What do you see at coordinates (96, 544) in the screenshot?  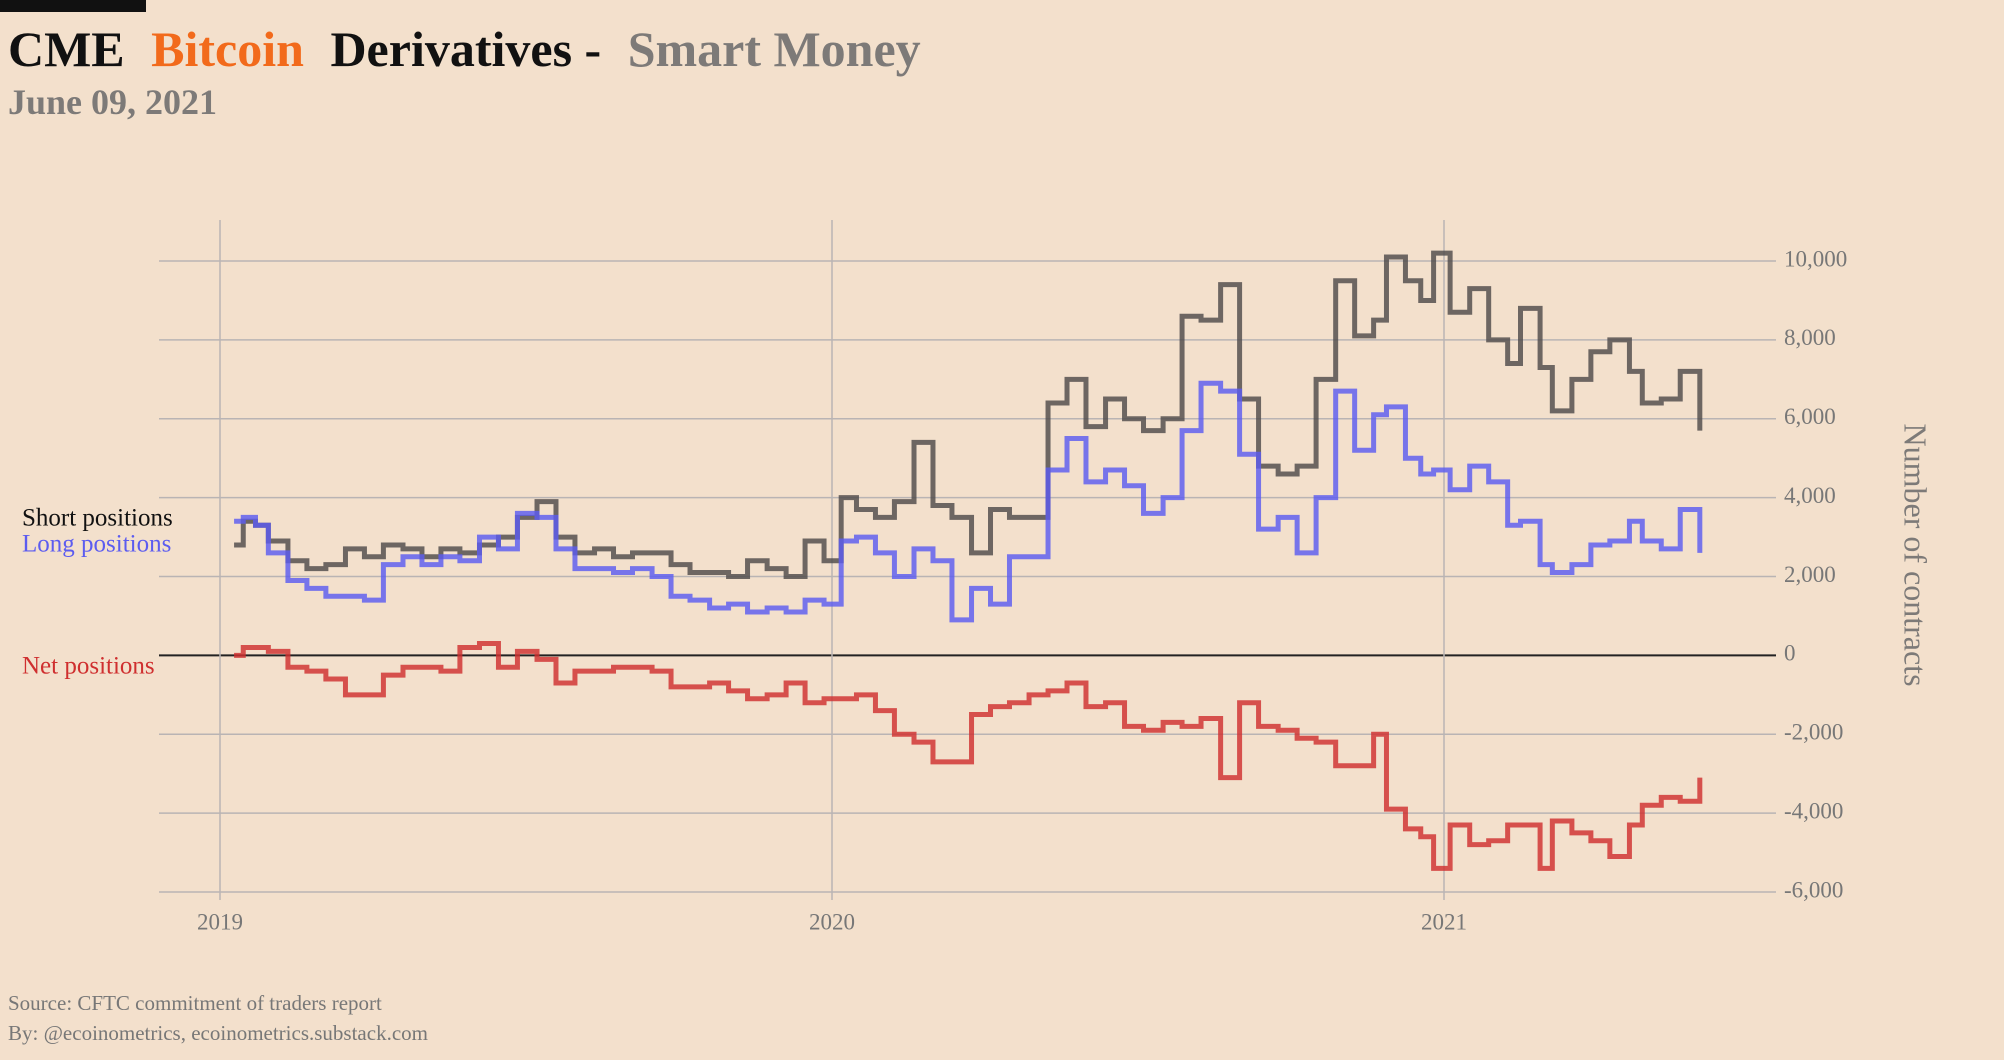 I see `series-label: Long positions` at bounding box center [96, 544].